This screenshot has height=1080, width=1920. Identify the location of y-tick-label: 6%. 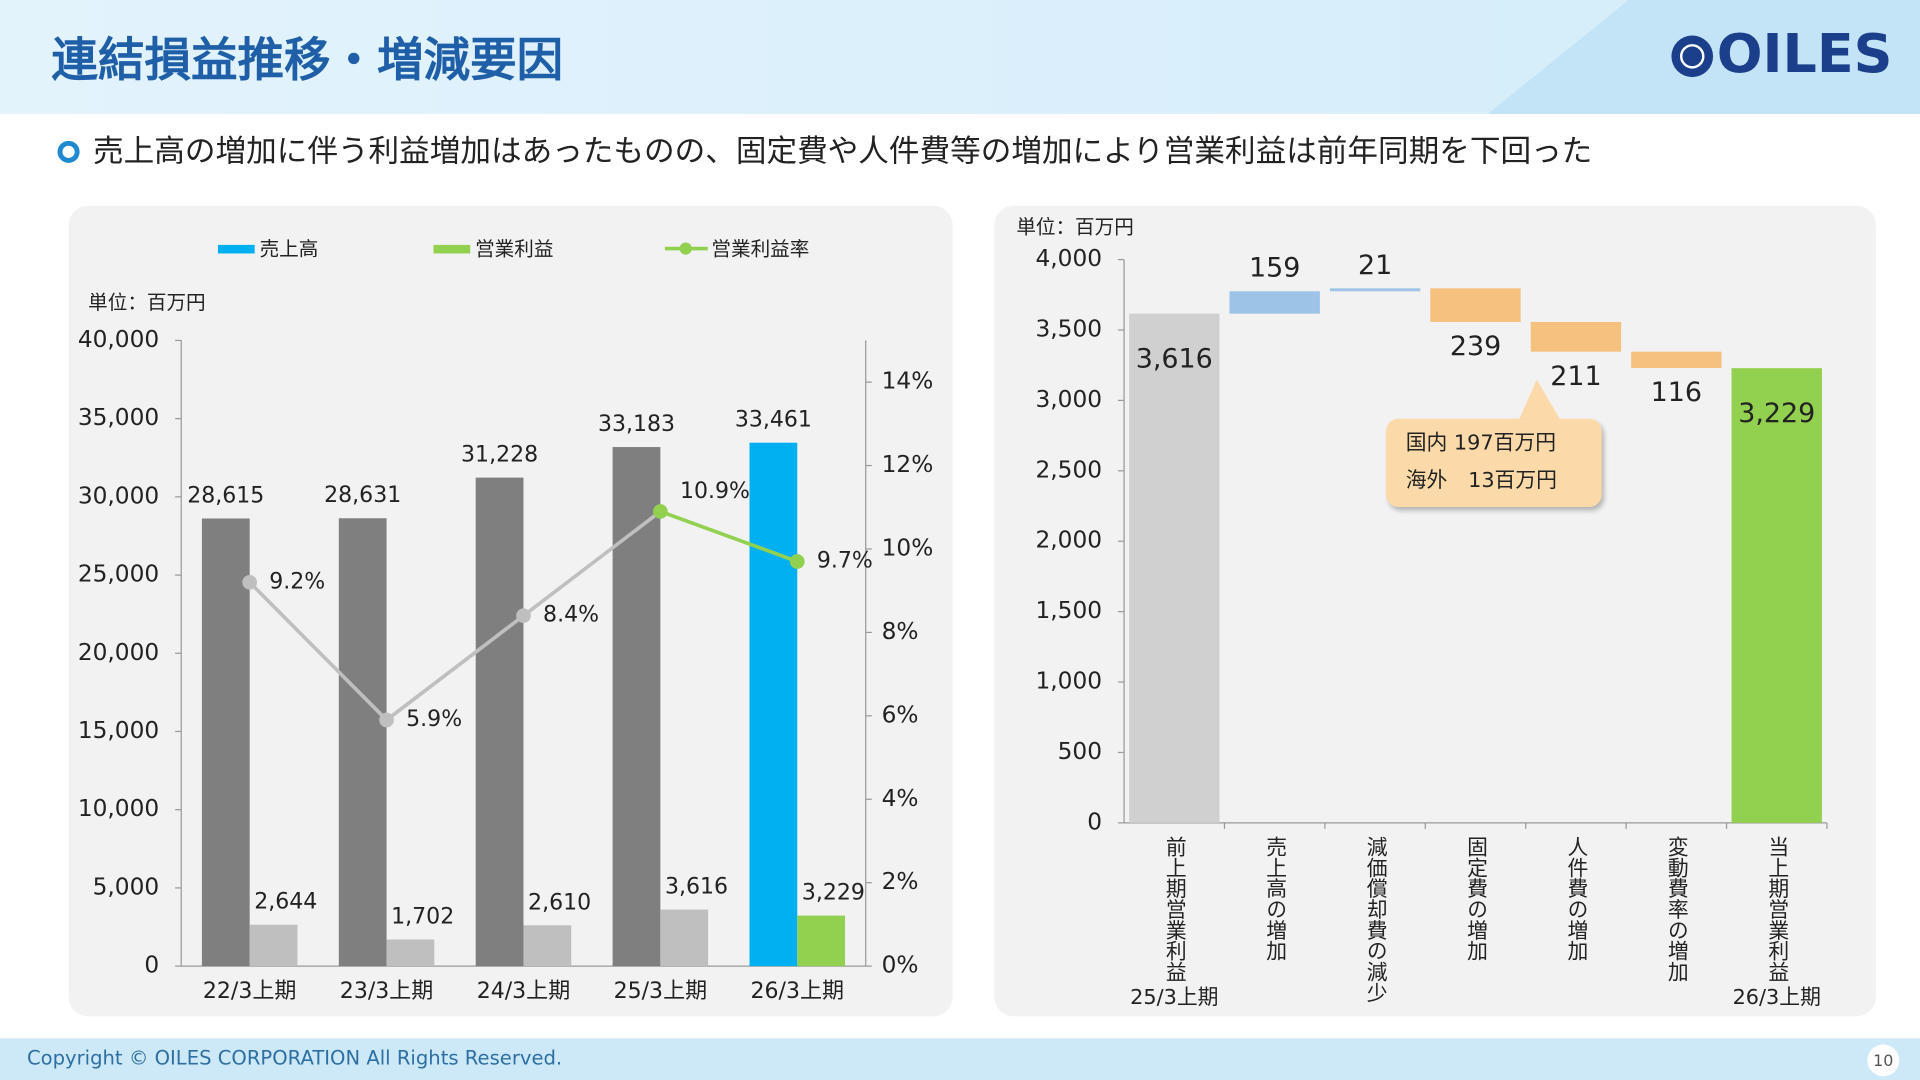
(900, 714).